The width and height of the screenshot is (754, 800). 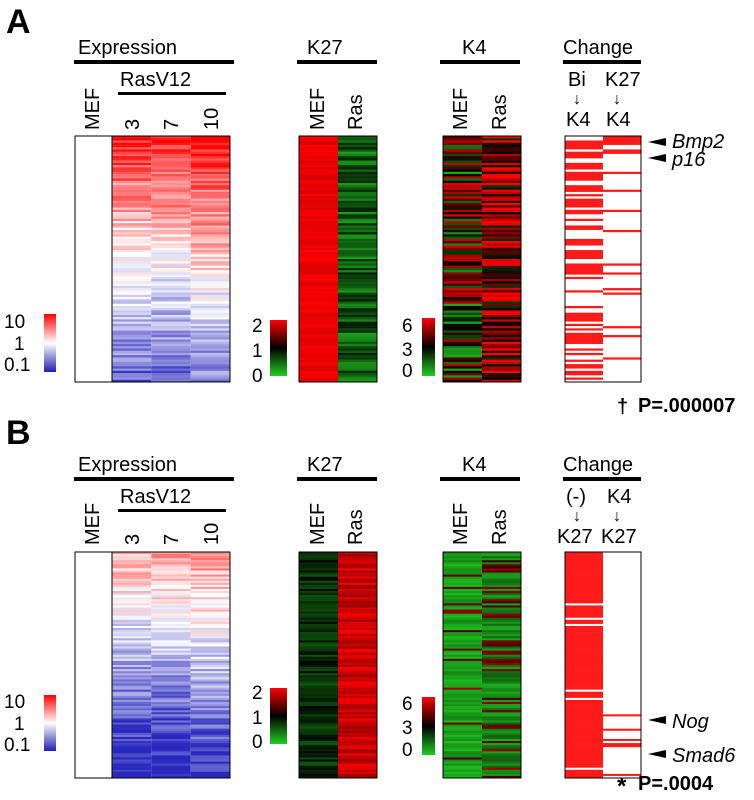 What do you see at coordinates (676, 406) in the screenshot?
I see `p-value: † P=.000007` at bounding box center [676, 406].